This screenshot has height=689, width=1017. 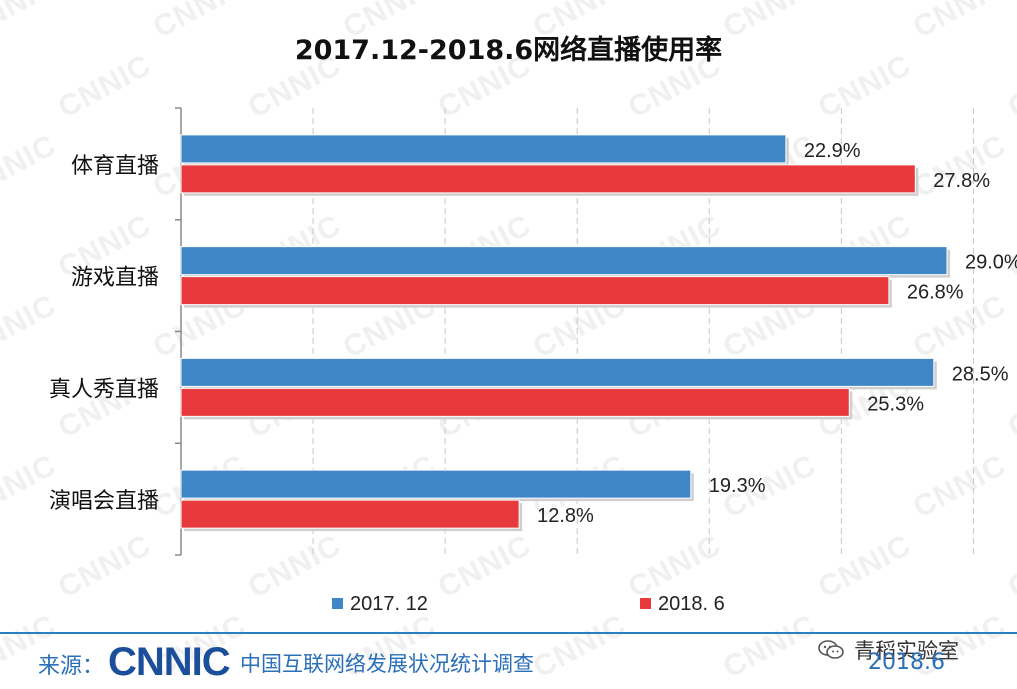 I want to click on report-date: 2018.6, so click(x=906, y=662).